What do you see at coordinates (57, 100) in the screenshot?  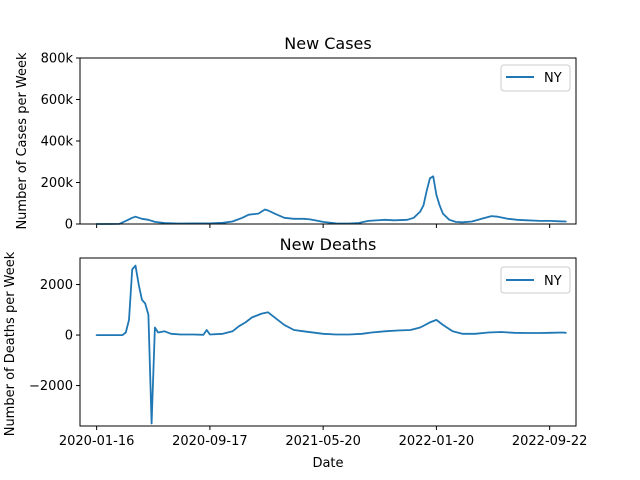 I see `cases-ytick-label: 600k` at bounding box center [57, 100].